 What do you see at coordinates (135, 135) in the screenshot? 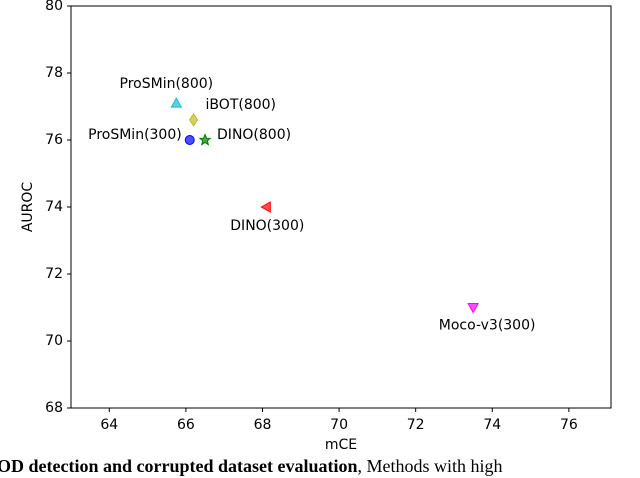
I see `point-label: ProSMin(300)` at bounding box center [135, 135].